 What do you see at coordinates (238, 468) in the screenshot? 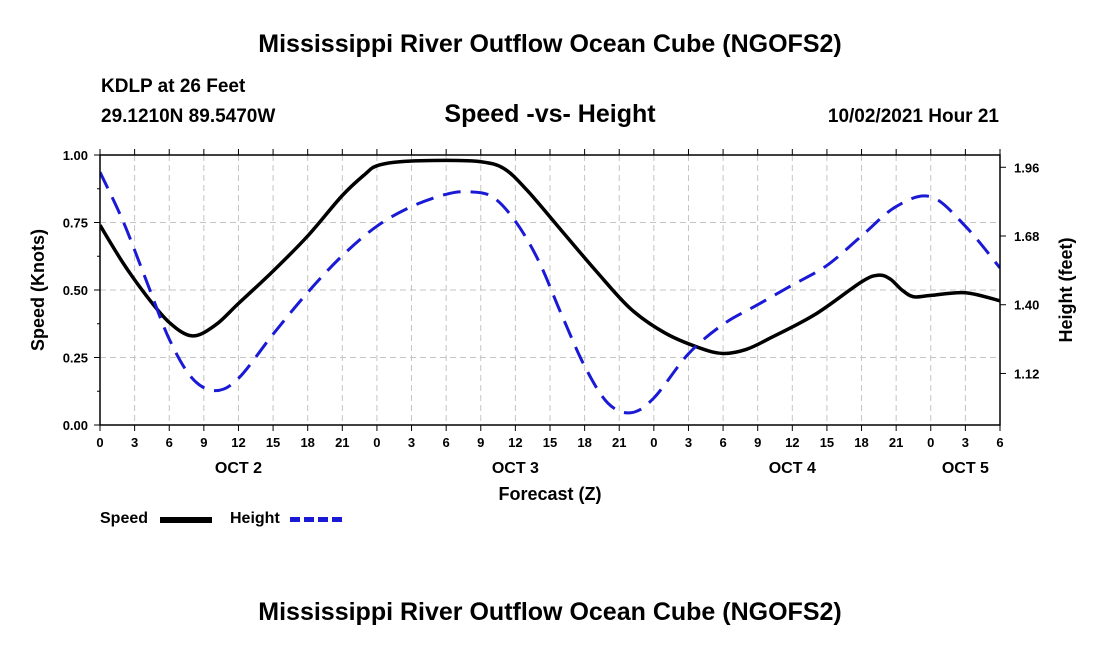
I see `x-date-label: OCT 2` at bounding box center [238, 468].